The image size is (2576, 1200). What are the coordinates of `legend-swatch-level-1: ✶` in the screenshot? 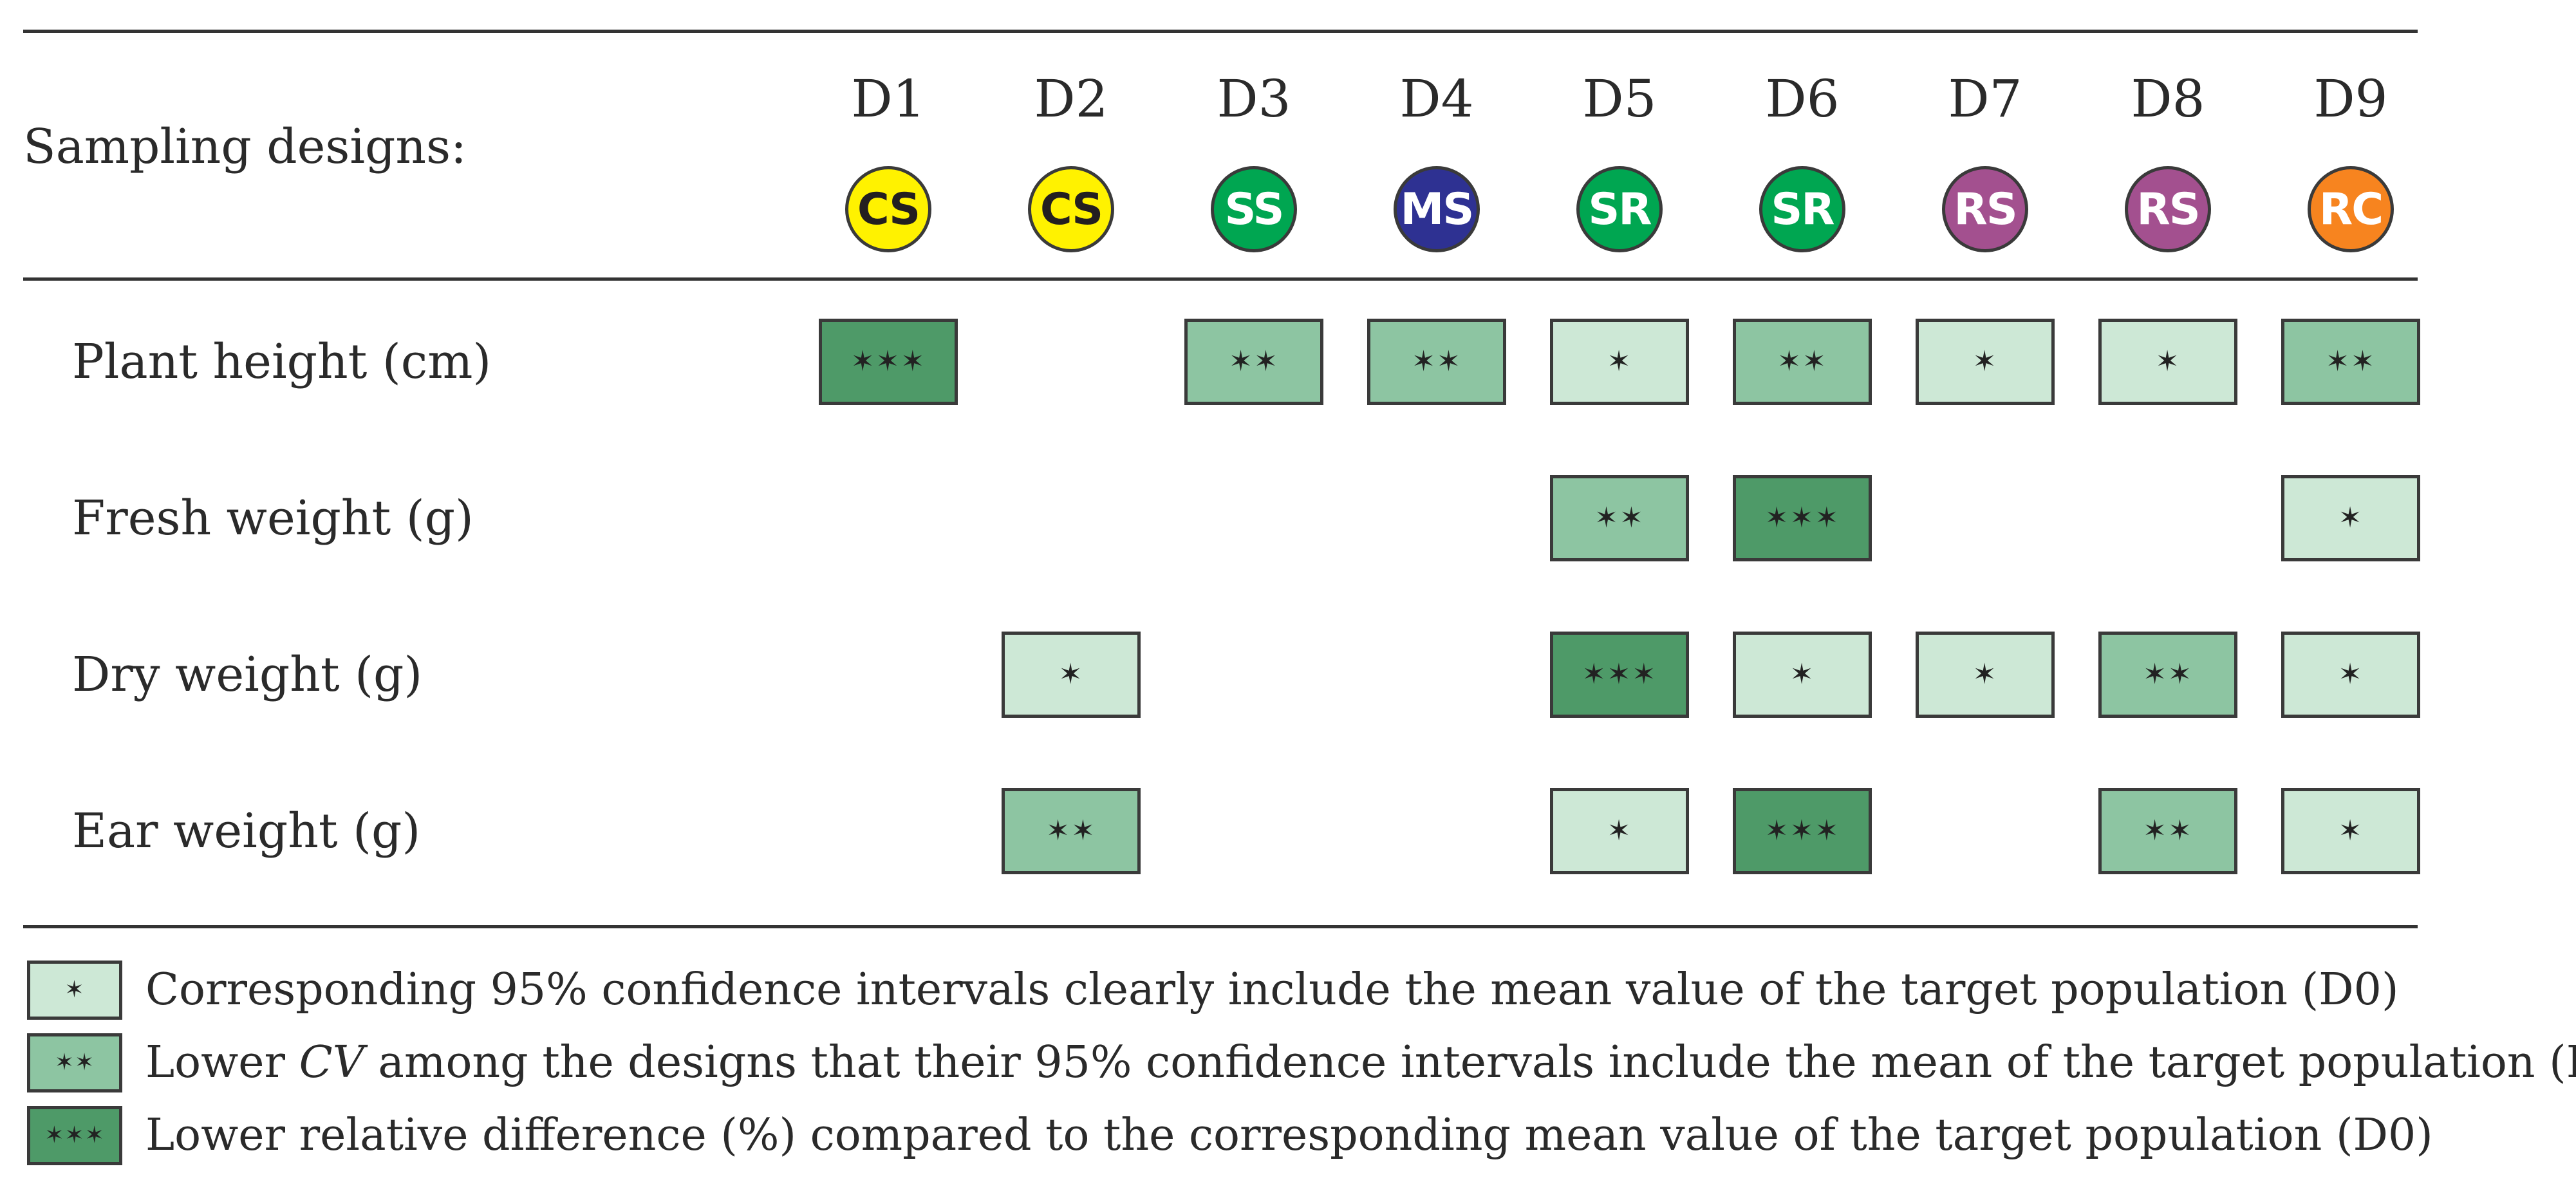 It's located at (74, 990).